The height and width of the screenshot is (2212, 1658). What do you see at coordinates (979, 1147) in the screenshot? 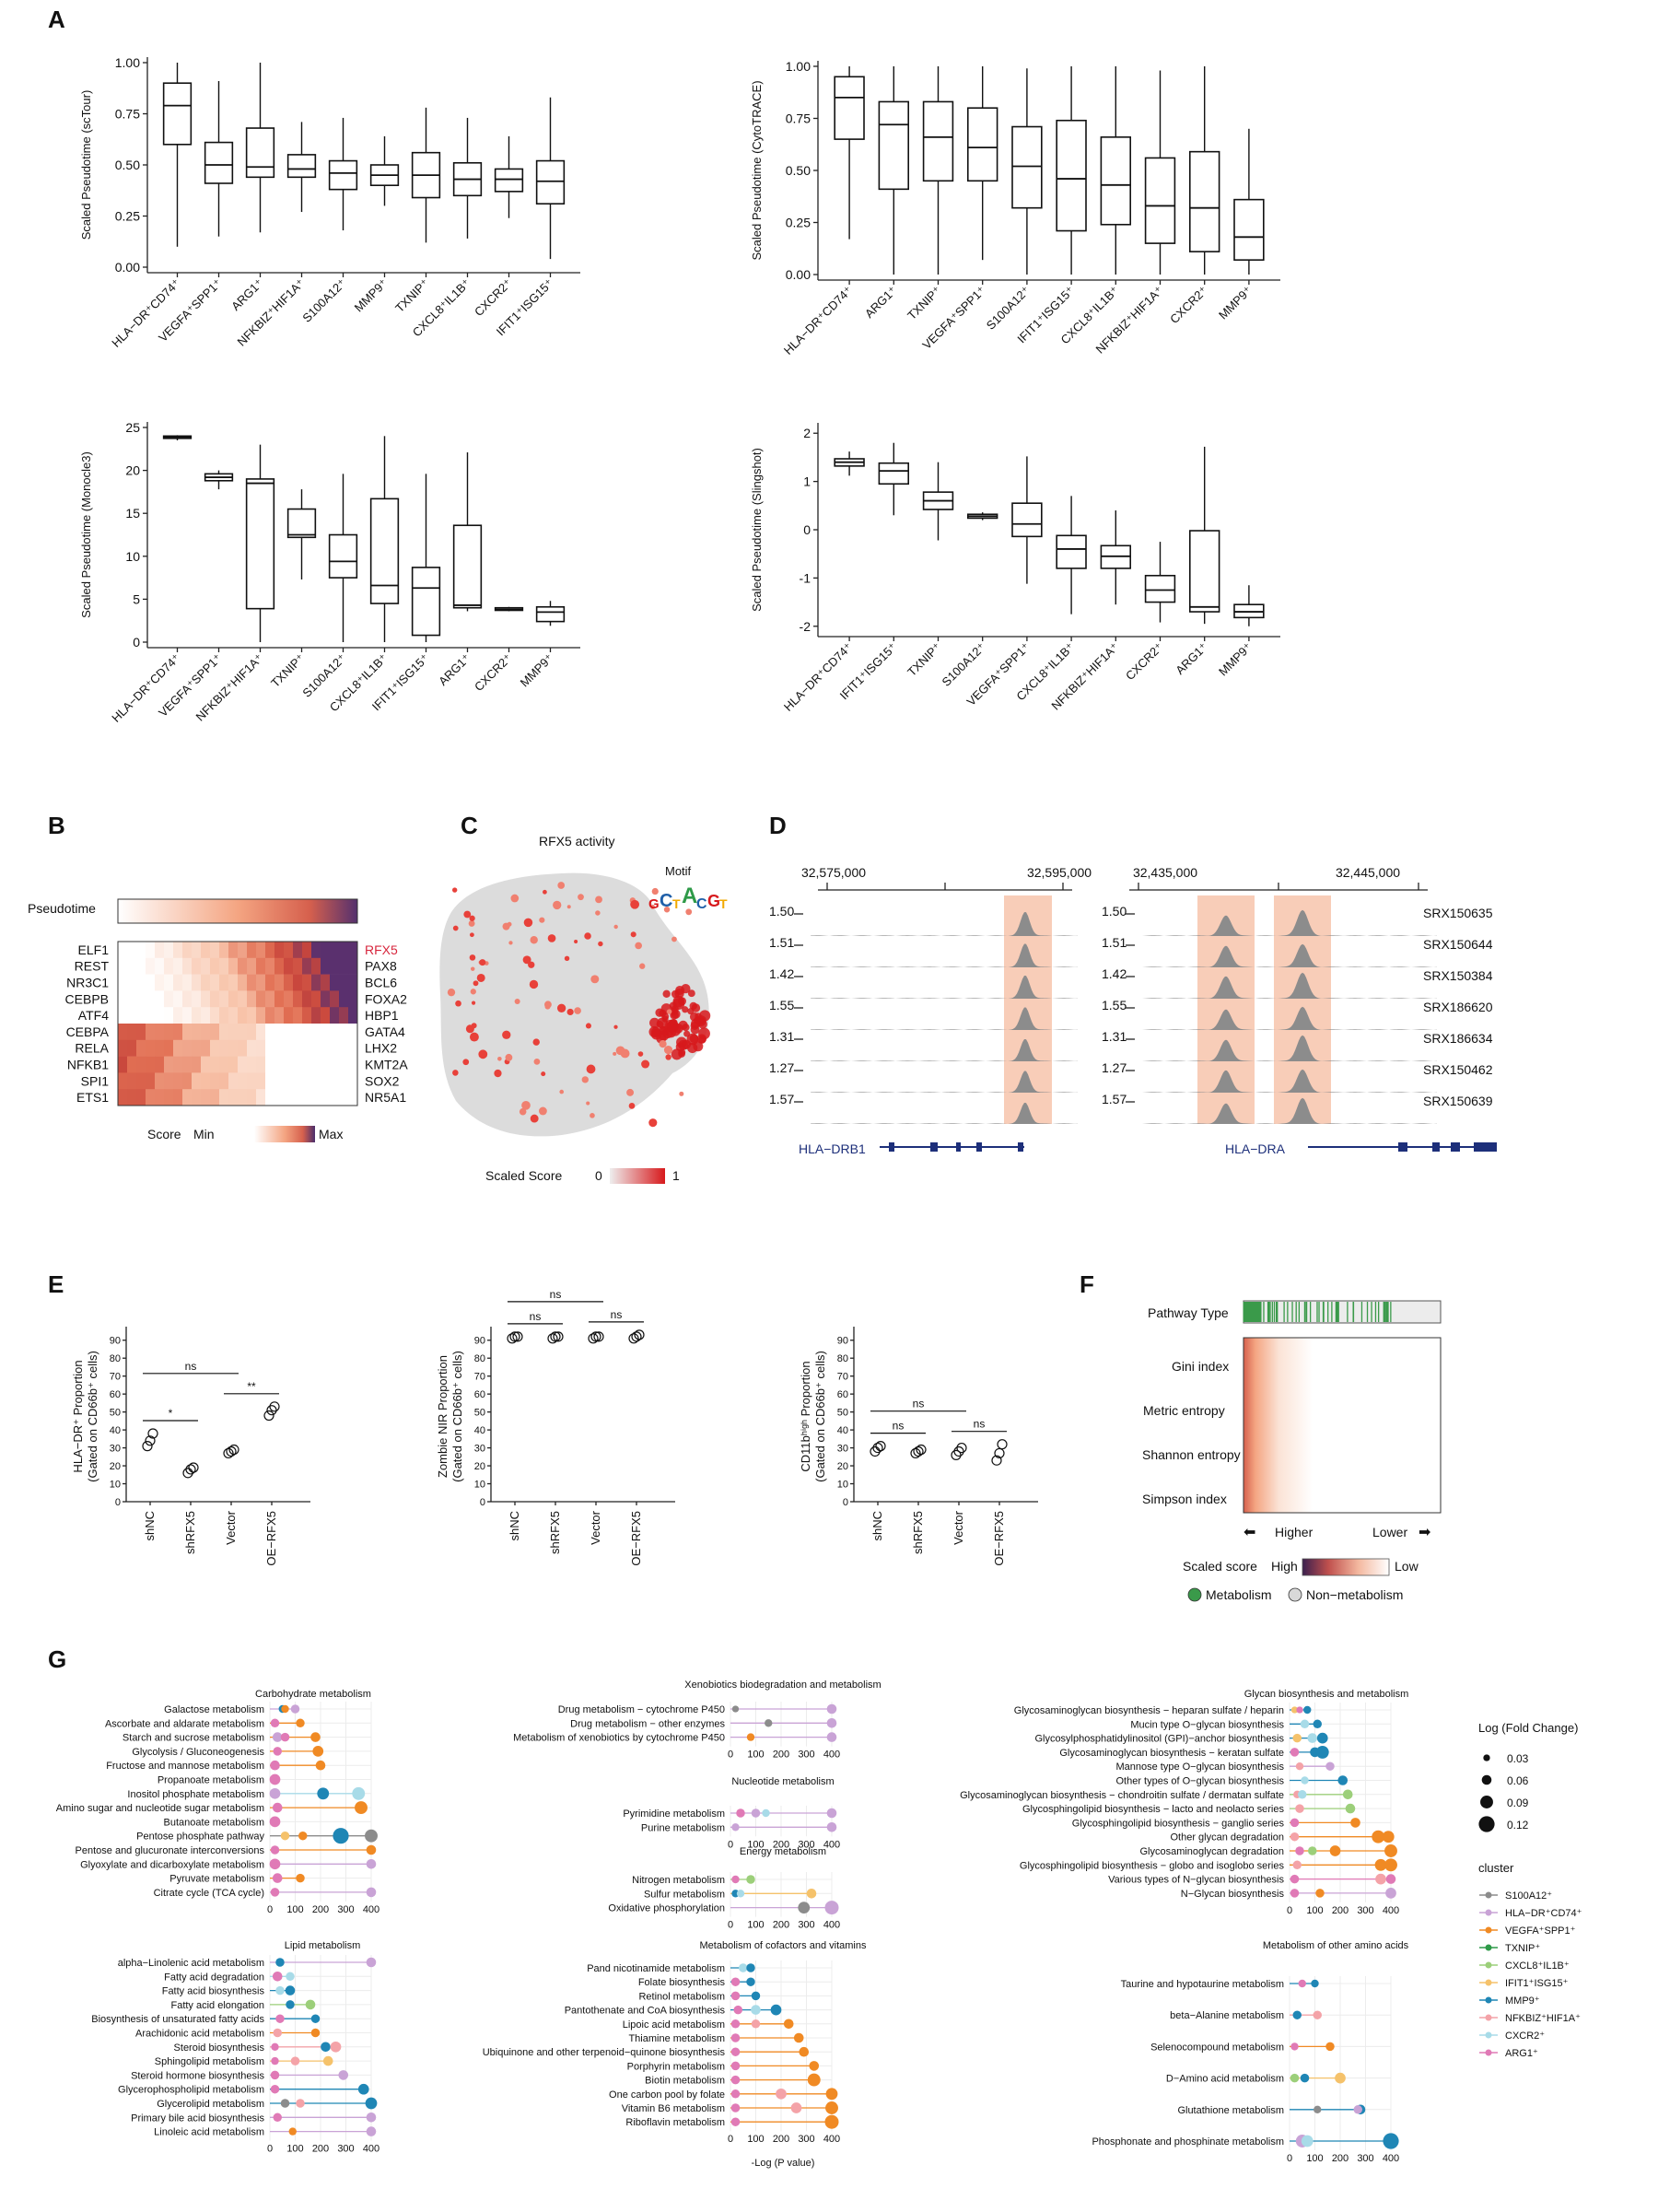
I see `exon` at bounding box center [979, 1147].